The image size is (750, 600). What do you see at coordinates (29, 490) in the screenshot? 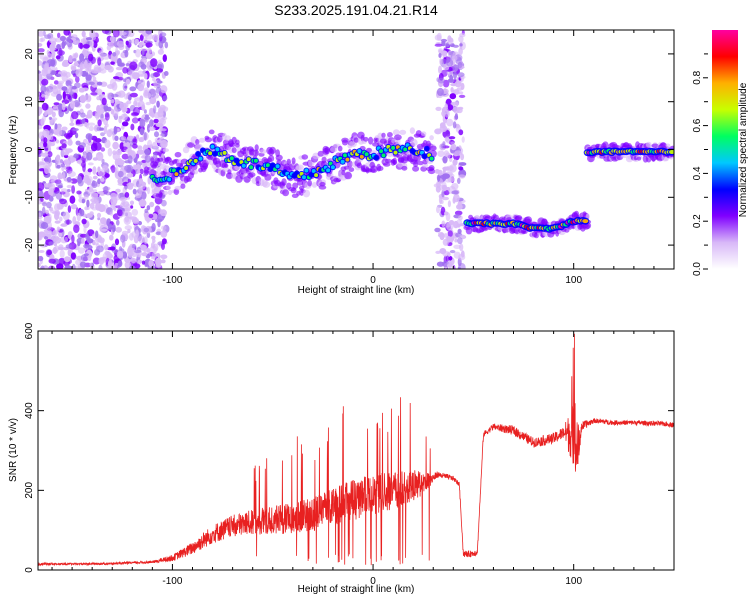
I see `y-tick-label: 200` at bounding box center [29, 490].